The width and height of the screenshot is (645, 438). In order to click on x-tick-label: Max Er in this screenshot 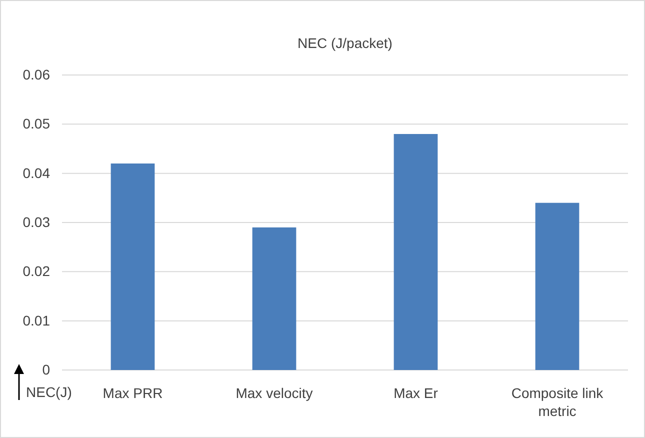, I will do `click(416, 393)`.